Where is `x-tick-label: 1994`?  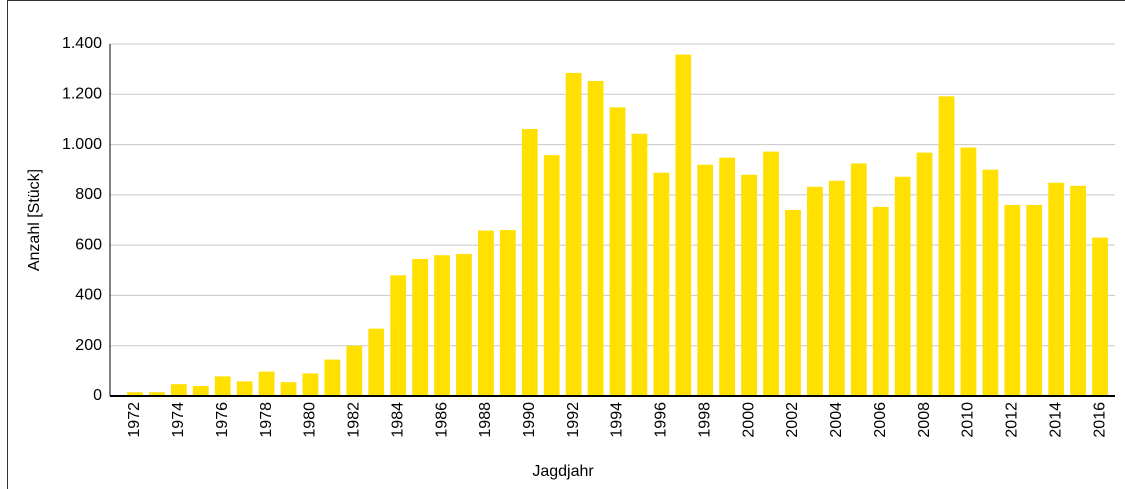
x-tick-label: 1994 is located at coordinates (617, 420).